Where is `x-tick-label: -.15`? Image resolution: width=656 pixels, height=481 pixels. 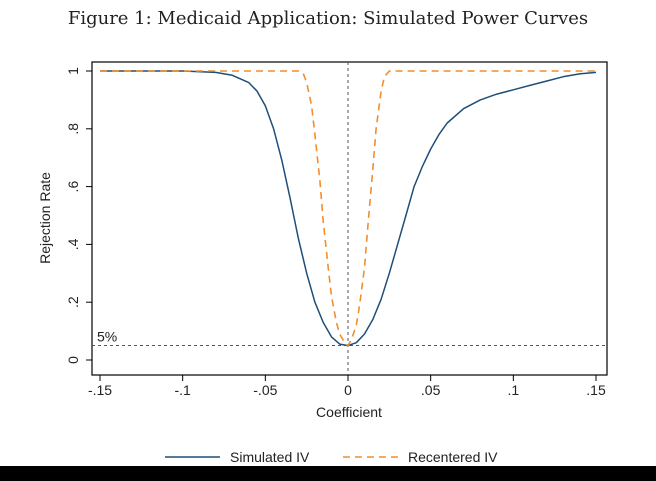 x-tick-label: -.15 is located at coordinates (100, 390).